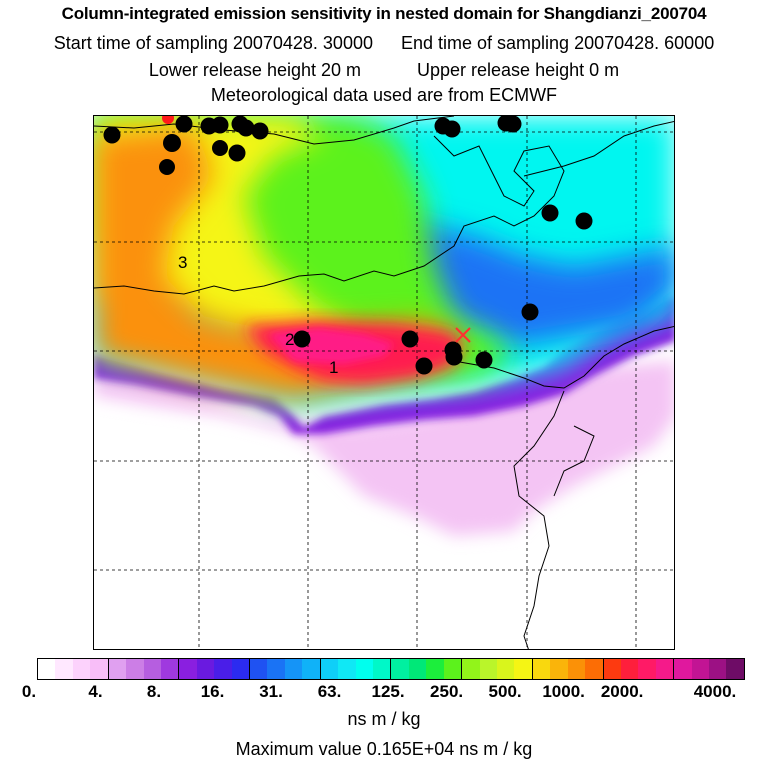  I want to click on start-time-text: Start time of sampling 20070428. 30000, so click(213, 43).